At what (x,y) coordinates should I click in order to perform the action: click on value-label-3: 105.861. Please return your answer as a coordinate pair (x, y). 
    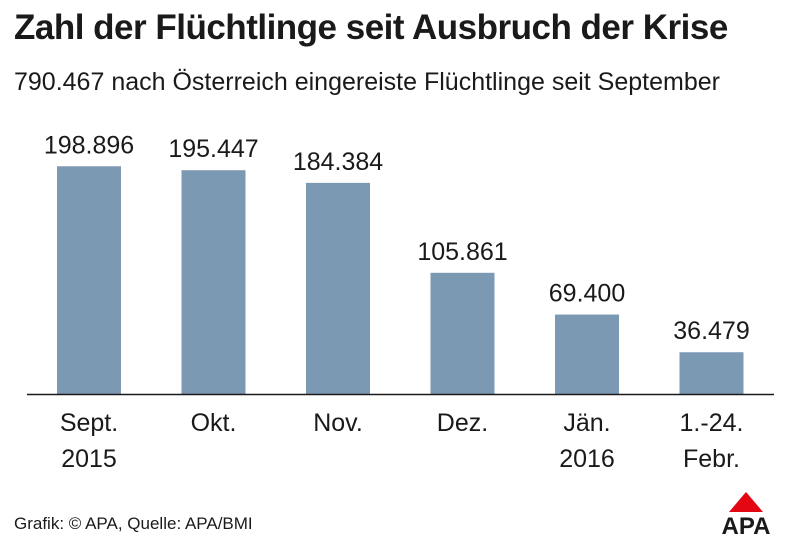
    Looking at the image, I should click on (462, 252).